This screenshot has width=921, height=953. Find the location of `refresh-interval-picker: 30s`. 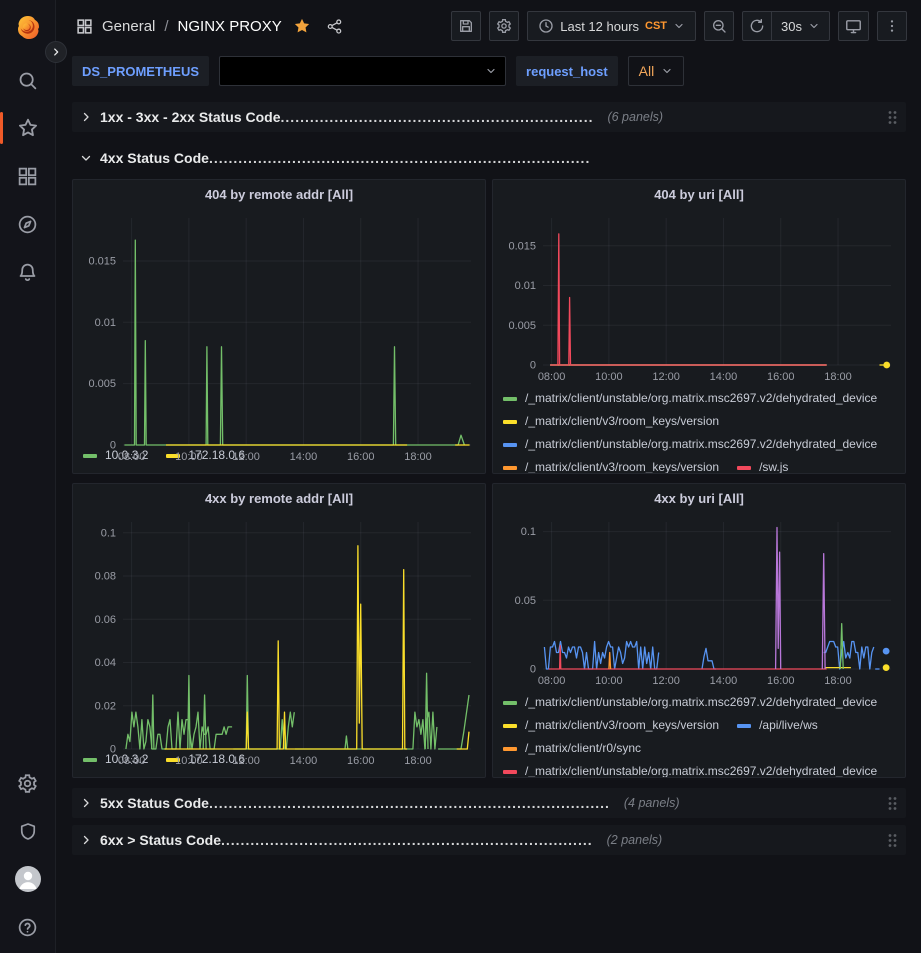

refresh-interval-picker: 30s is located at coordinates (800, 26).